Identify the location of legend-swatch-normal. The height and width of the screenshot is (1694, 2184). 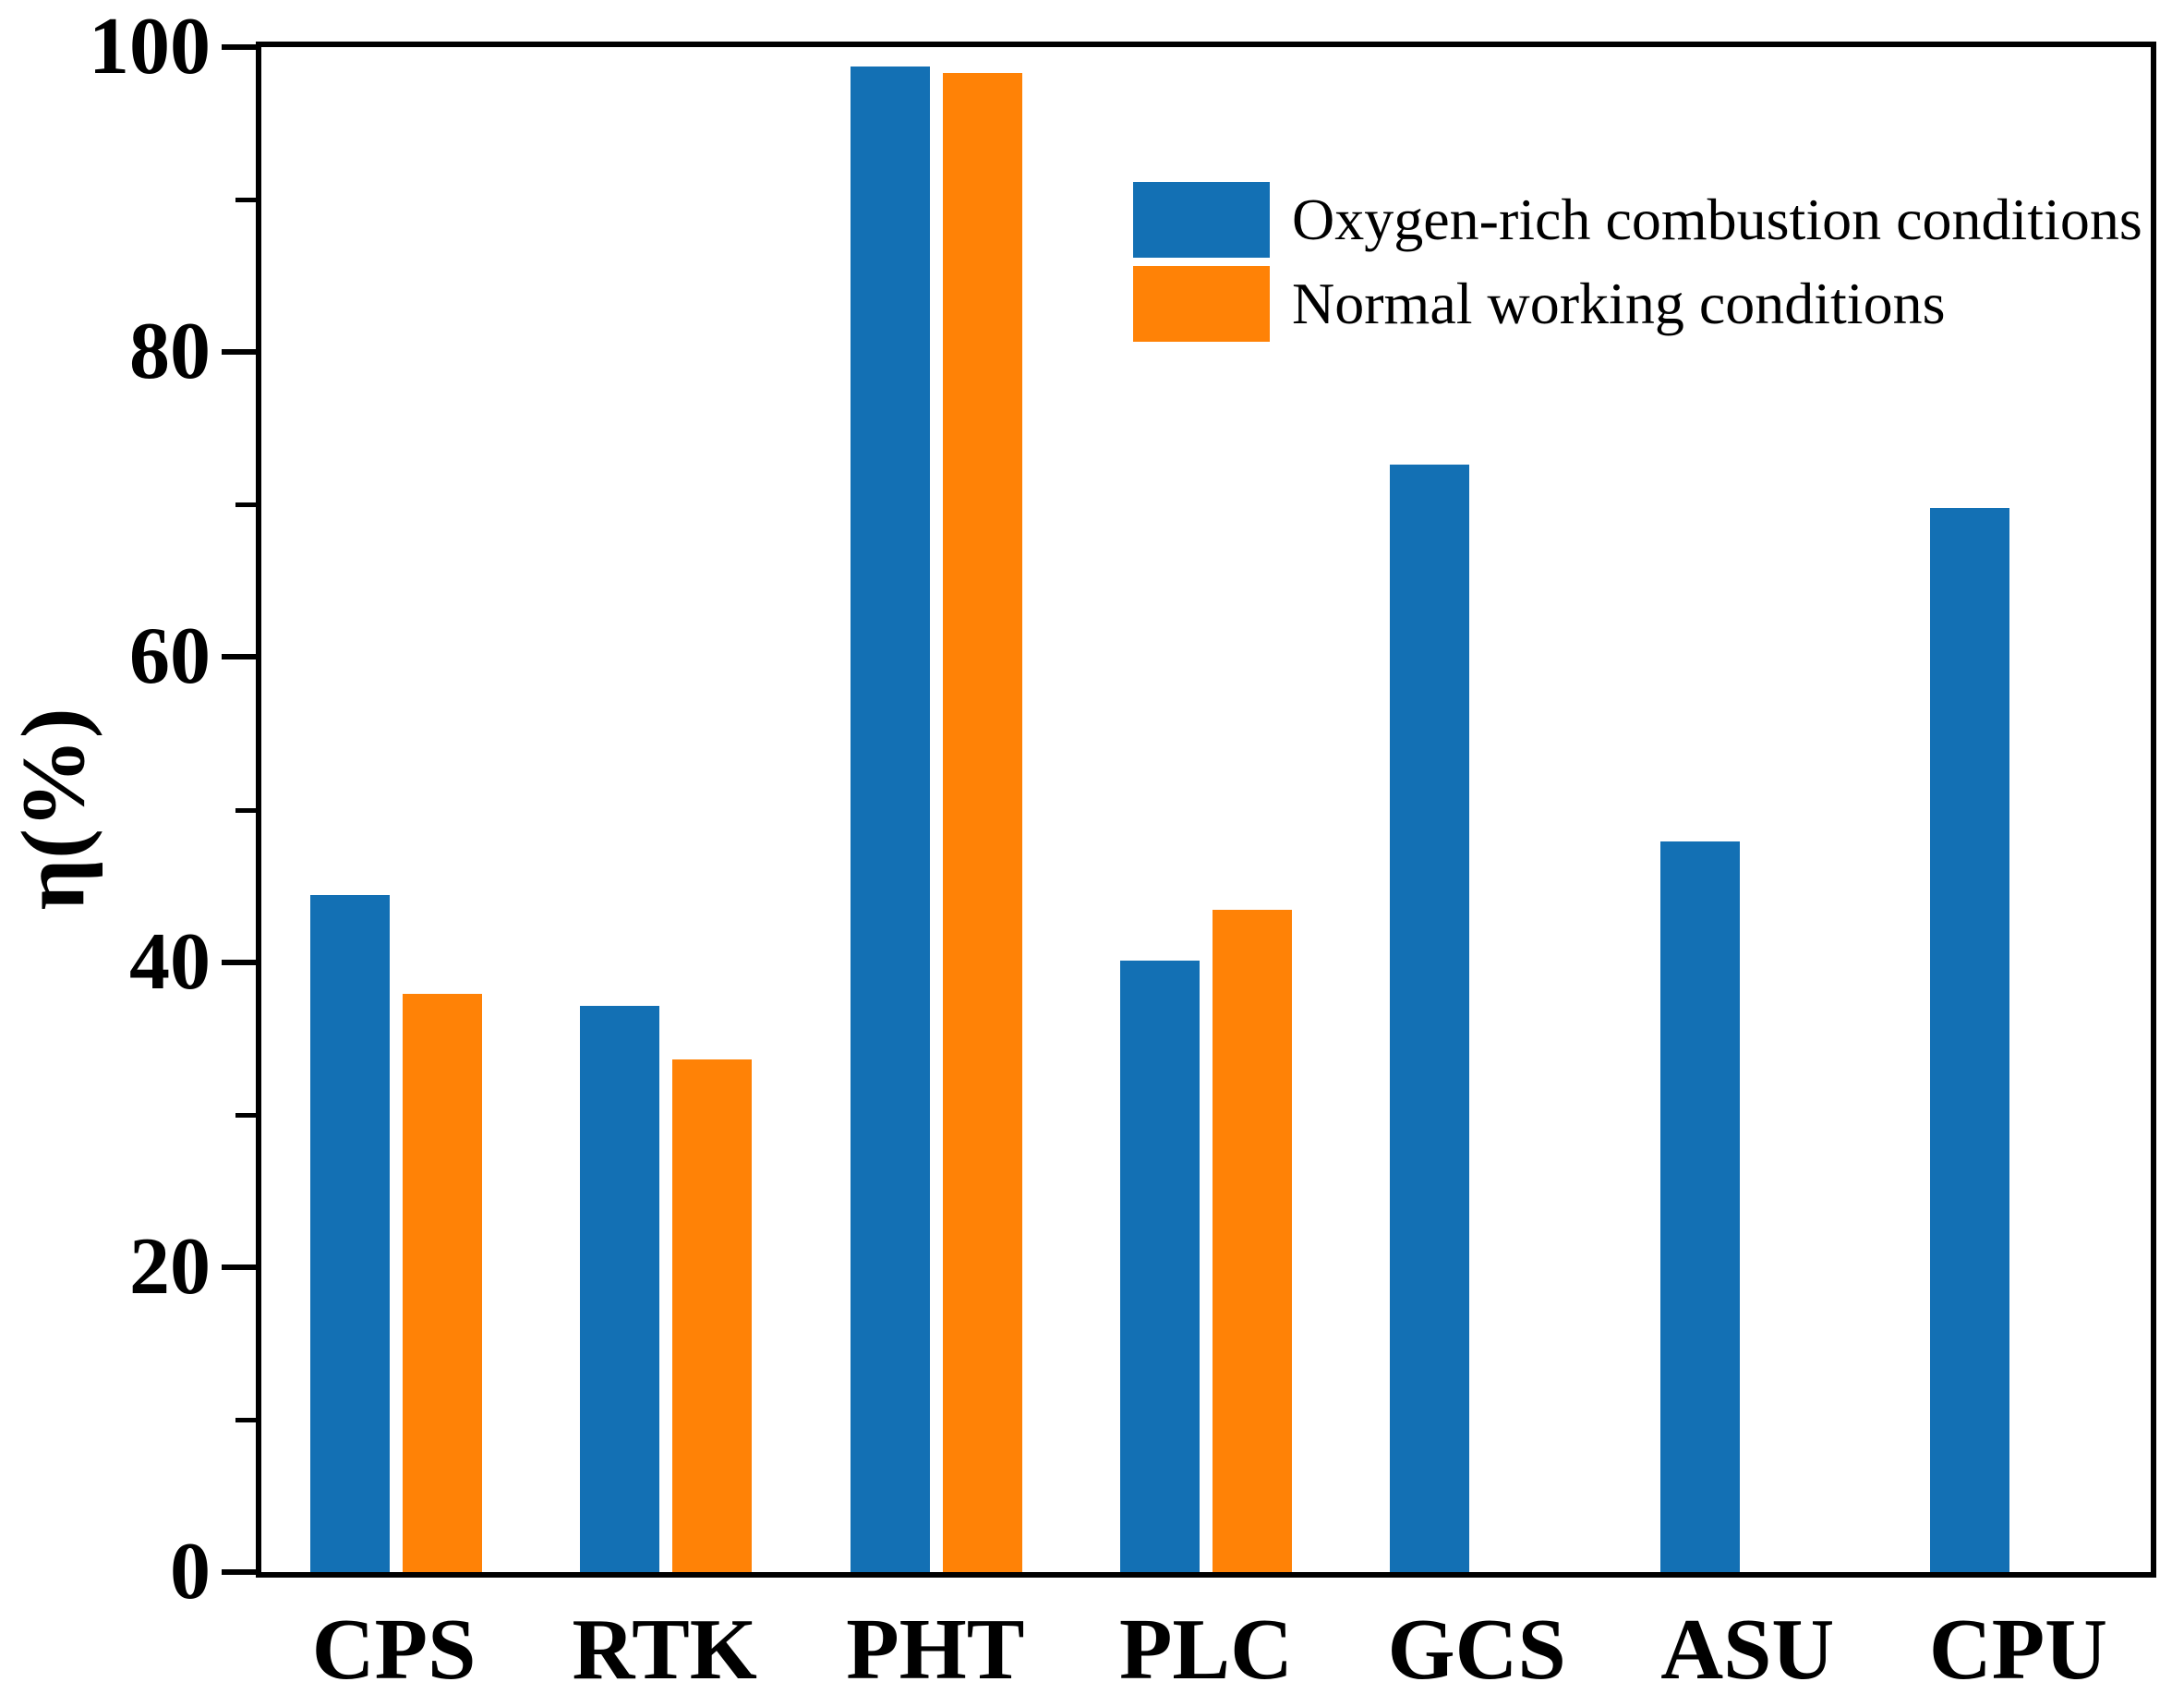
(1201, 304).